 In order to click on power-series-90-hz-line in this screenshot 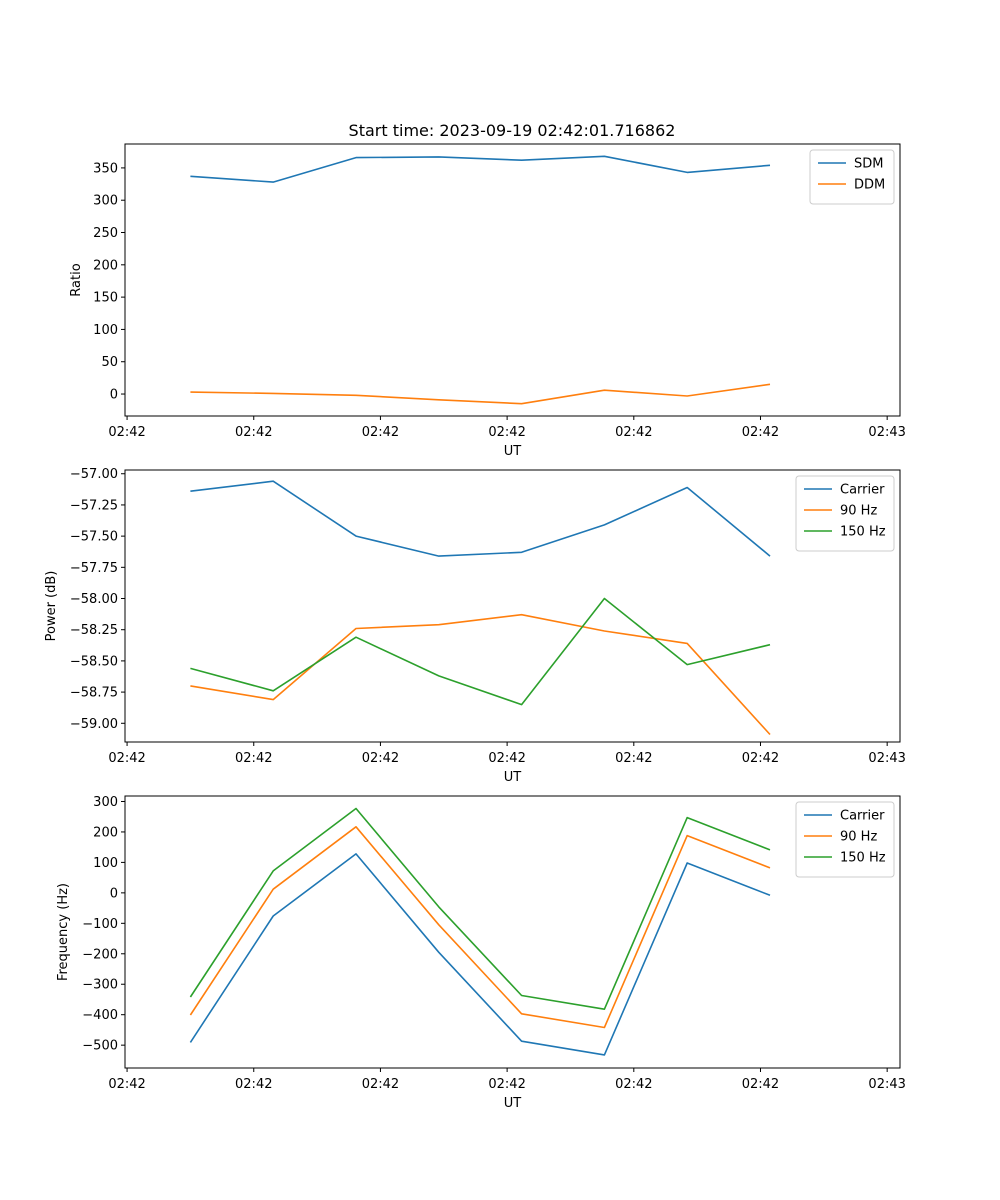, I will do `click(480, 674)`.